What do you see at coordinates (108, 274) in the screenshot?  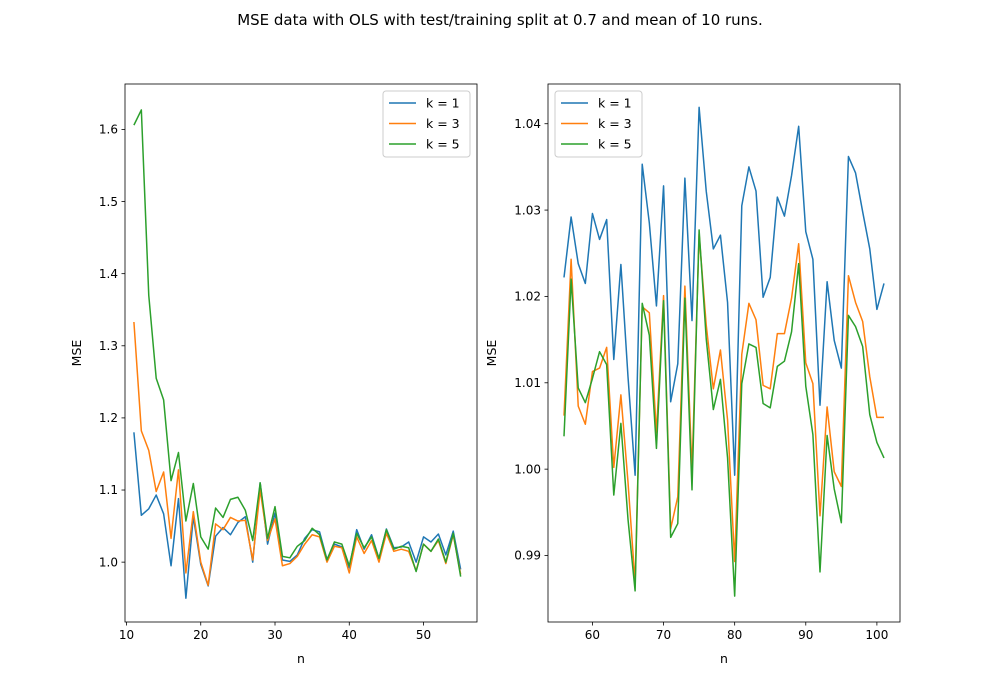 I see `y-tick-label: 1.4` at bounding box center [108, 274].